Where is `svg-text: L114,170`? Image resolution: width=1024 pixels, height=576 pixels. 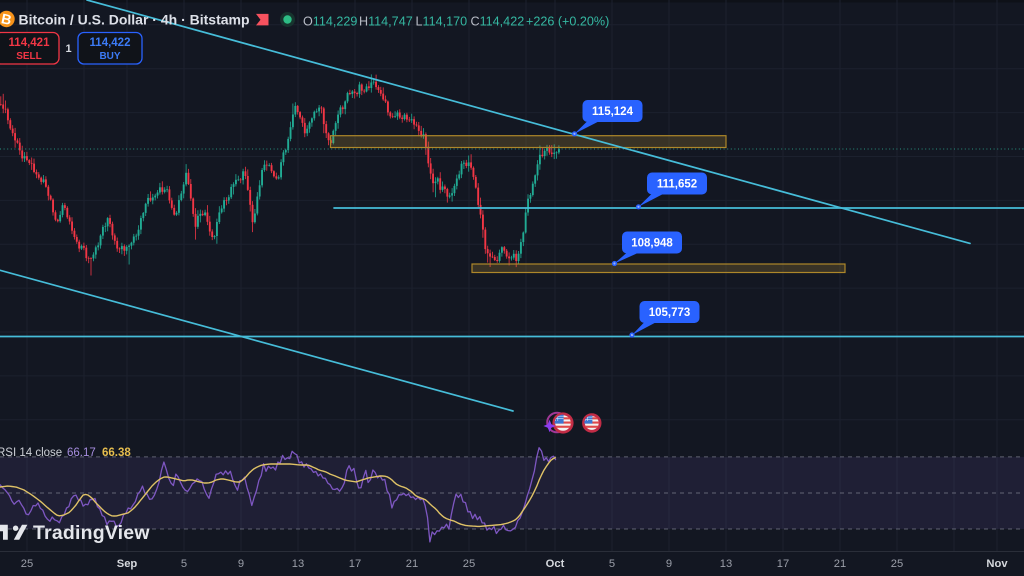 svg-text: L114,170 is located at coordinates (442, 22).